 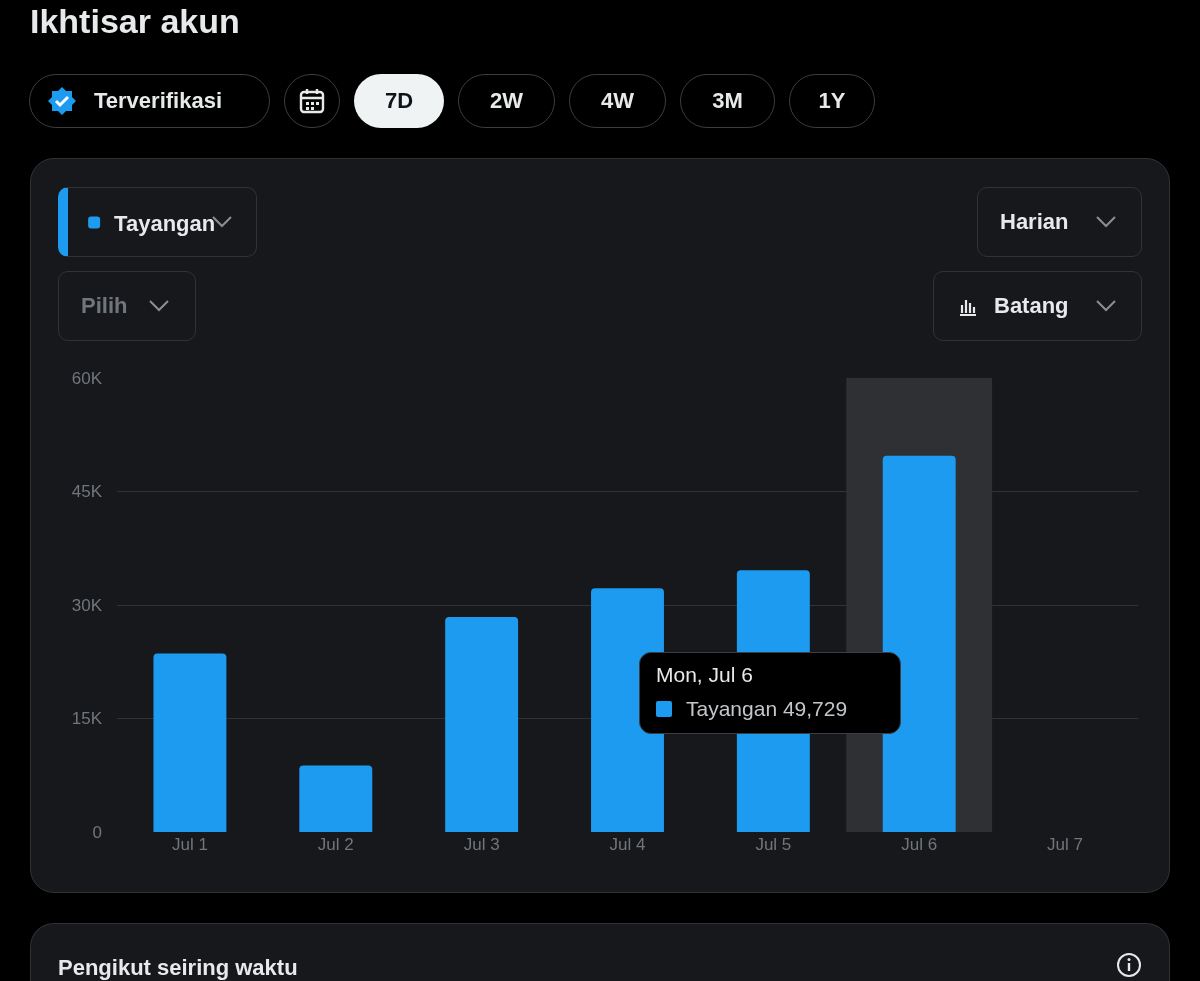 What do you see at coordinates (767, 709) in the screenshot?
I see `annotation: Tayangan 49,729` at bounding box center [767, 709].